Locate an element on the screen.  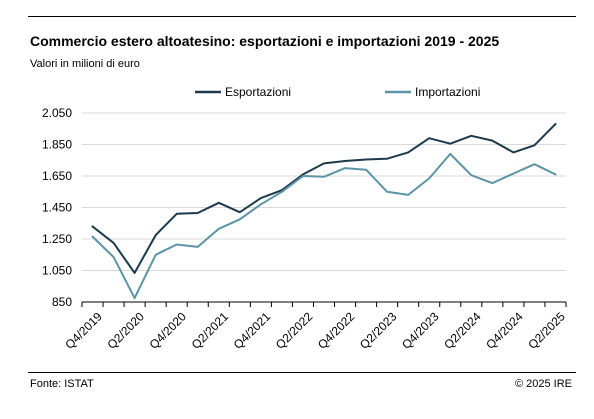
x-tick-label: Q2/2022 is located at coordinates (294, 330).